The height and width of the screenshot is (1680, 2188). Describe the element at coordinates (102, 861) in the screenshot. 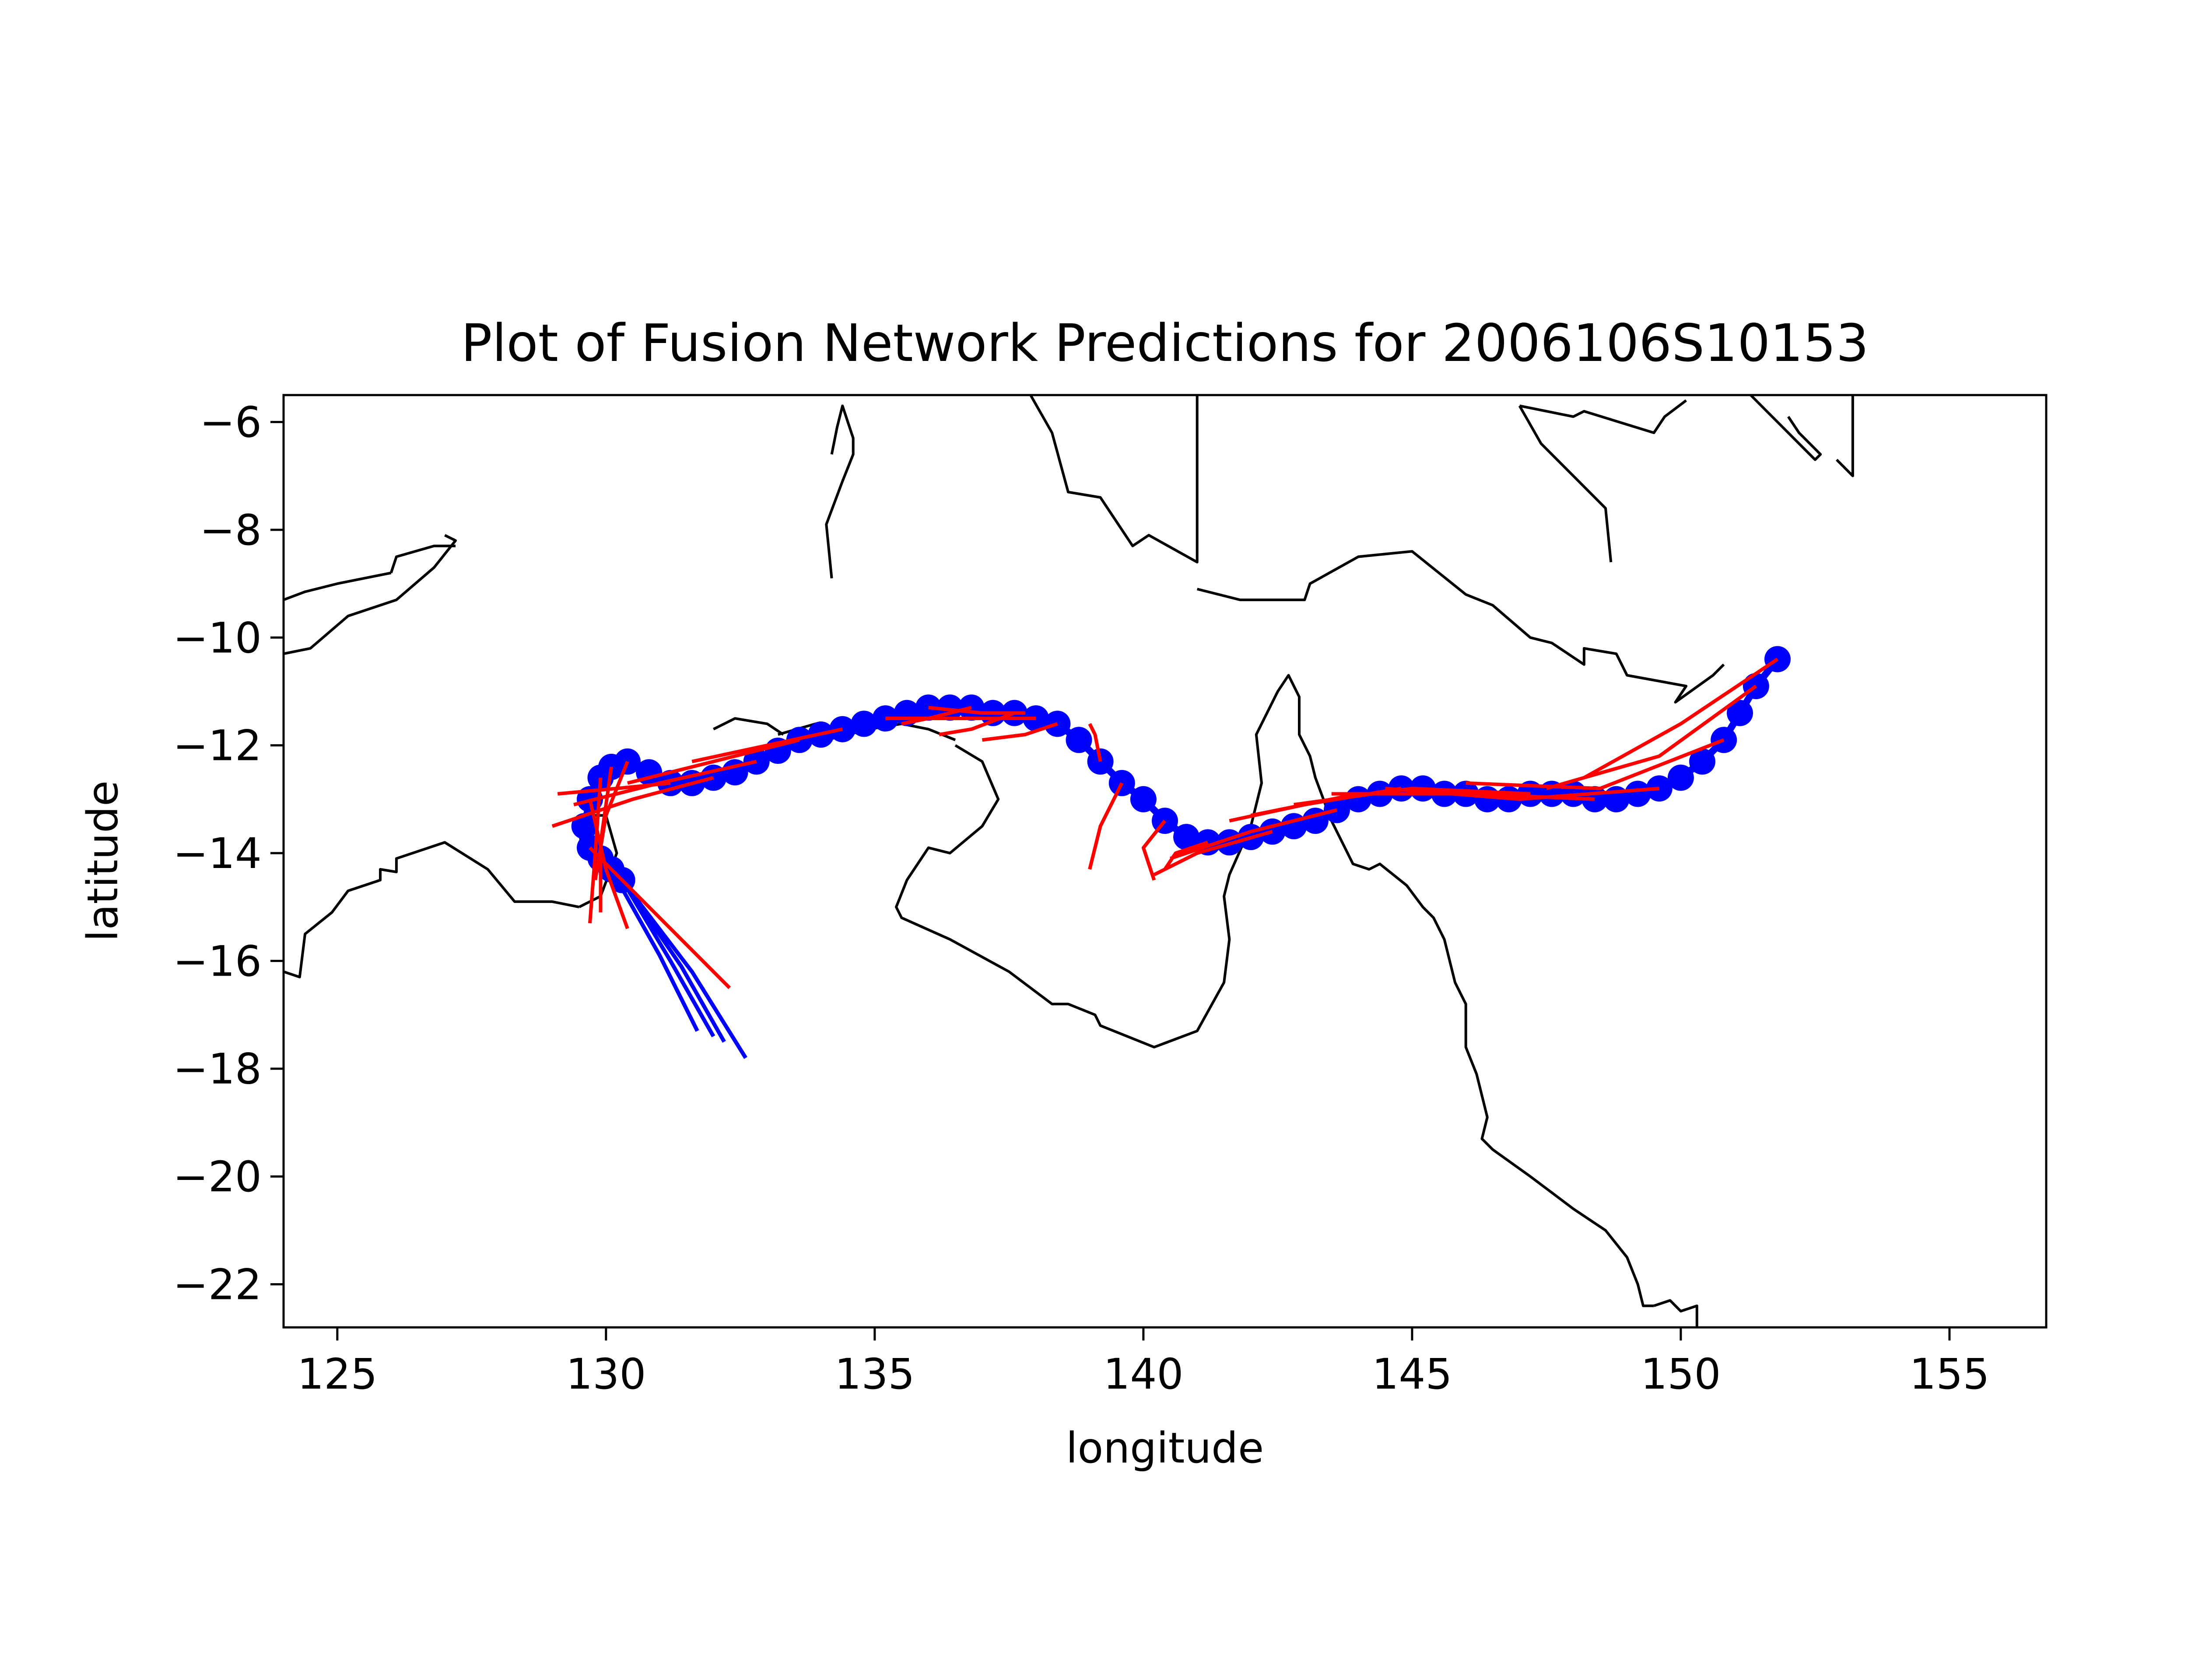

I see `y-axis-label: latitude` at that location.